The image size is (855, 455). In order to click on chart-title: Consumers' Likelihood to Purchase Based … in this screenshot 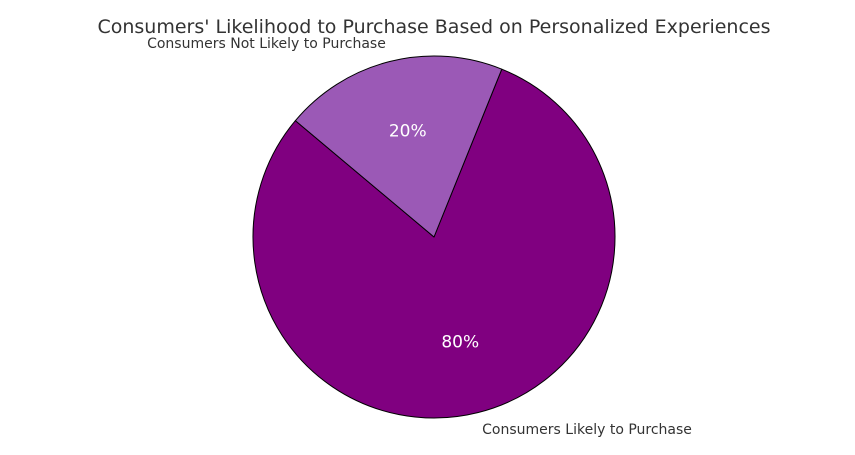, I will do `click(433, 27)`.